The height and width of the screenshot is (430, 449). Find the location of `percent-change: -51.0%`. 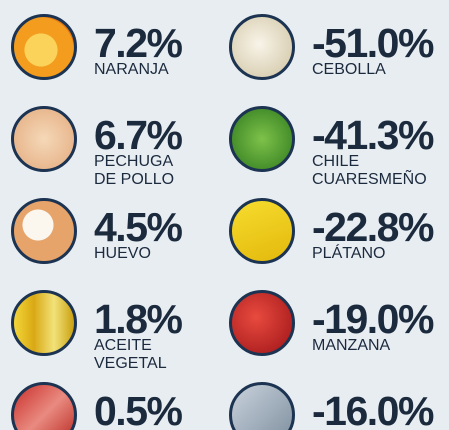

percent-change: -51.0% is located at coordinates (373, 43).